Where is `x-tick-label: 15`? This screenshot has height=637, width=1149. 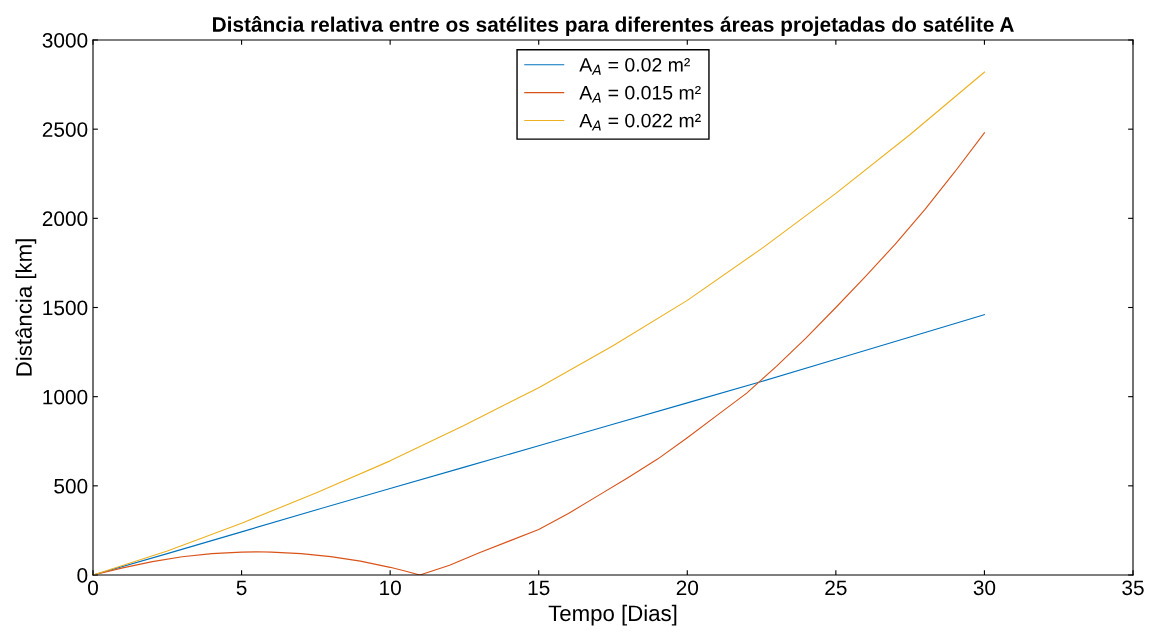 x-tick-label: 15 is located at coordinates (539, 588).